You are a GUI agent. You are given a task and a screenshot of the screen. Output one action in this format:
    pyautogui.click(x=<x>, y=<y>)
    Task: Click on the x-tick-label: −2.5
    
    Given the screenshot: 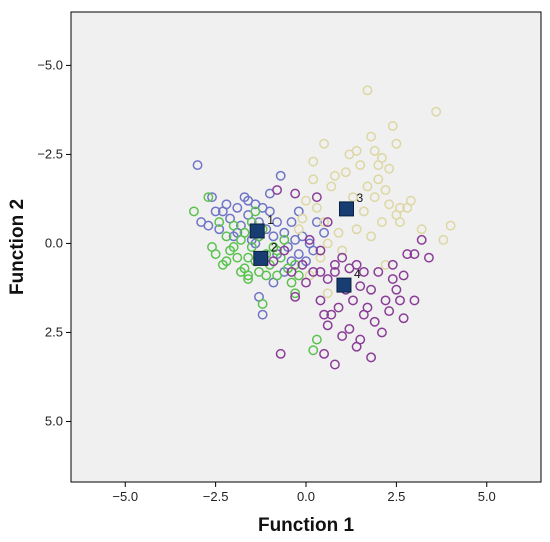 What is the action you would take?
    pyautogui.click(x=216, y=496)
    